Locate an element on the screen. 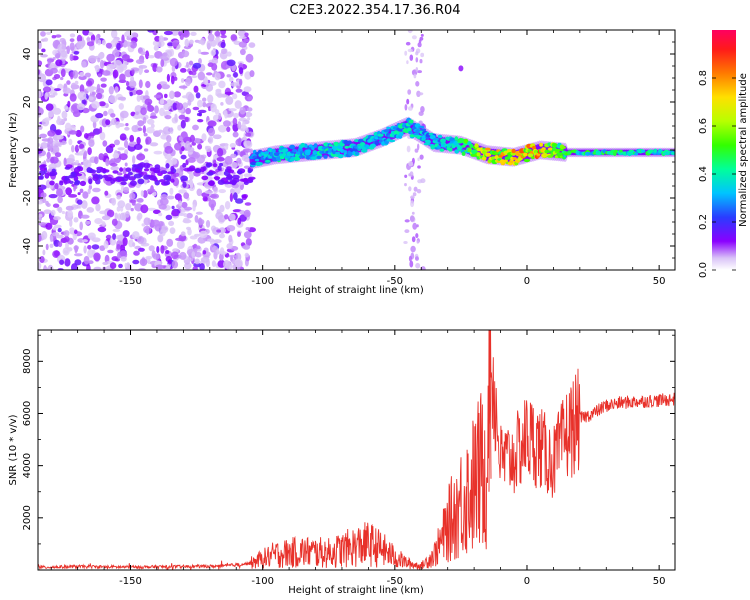  chart-title: C2E3.2022.354.17.36.R04 is located at coordinates (374, 10).